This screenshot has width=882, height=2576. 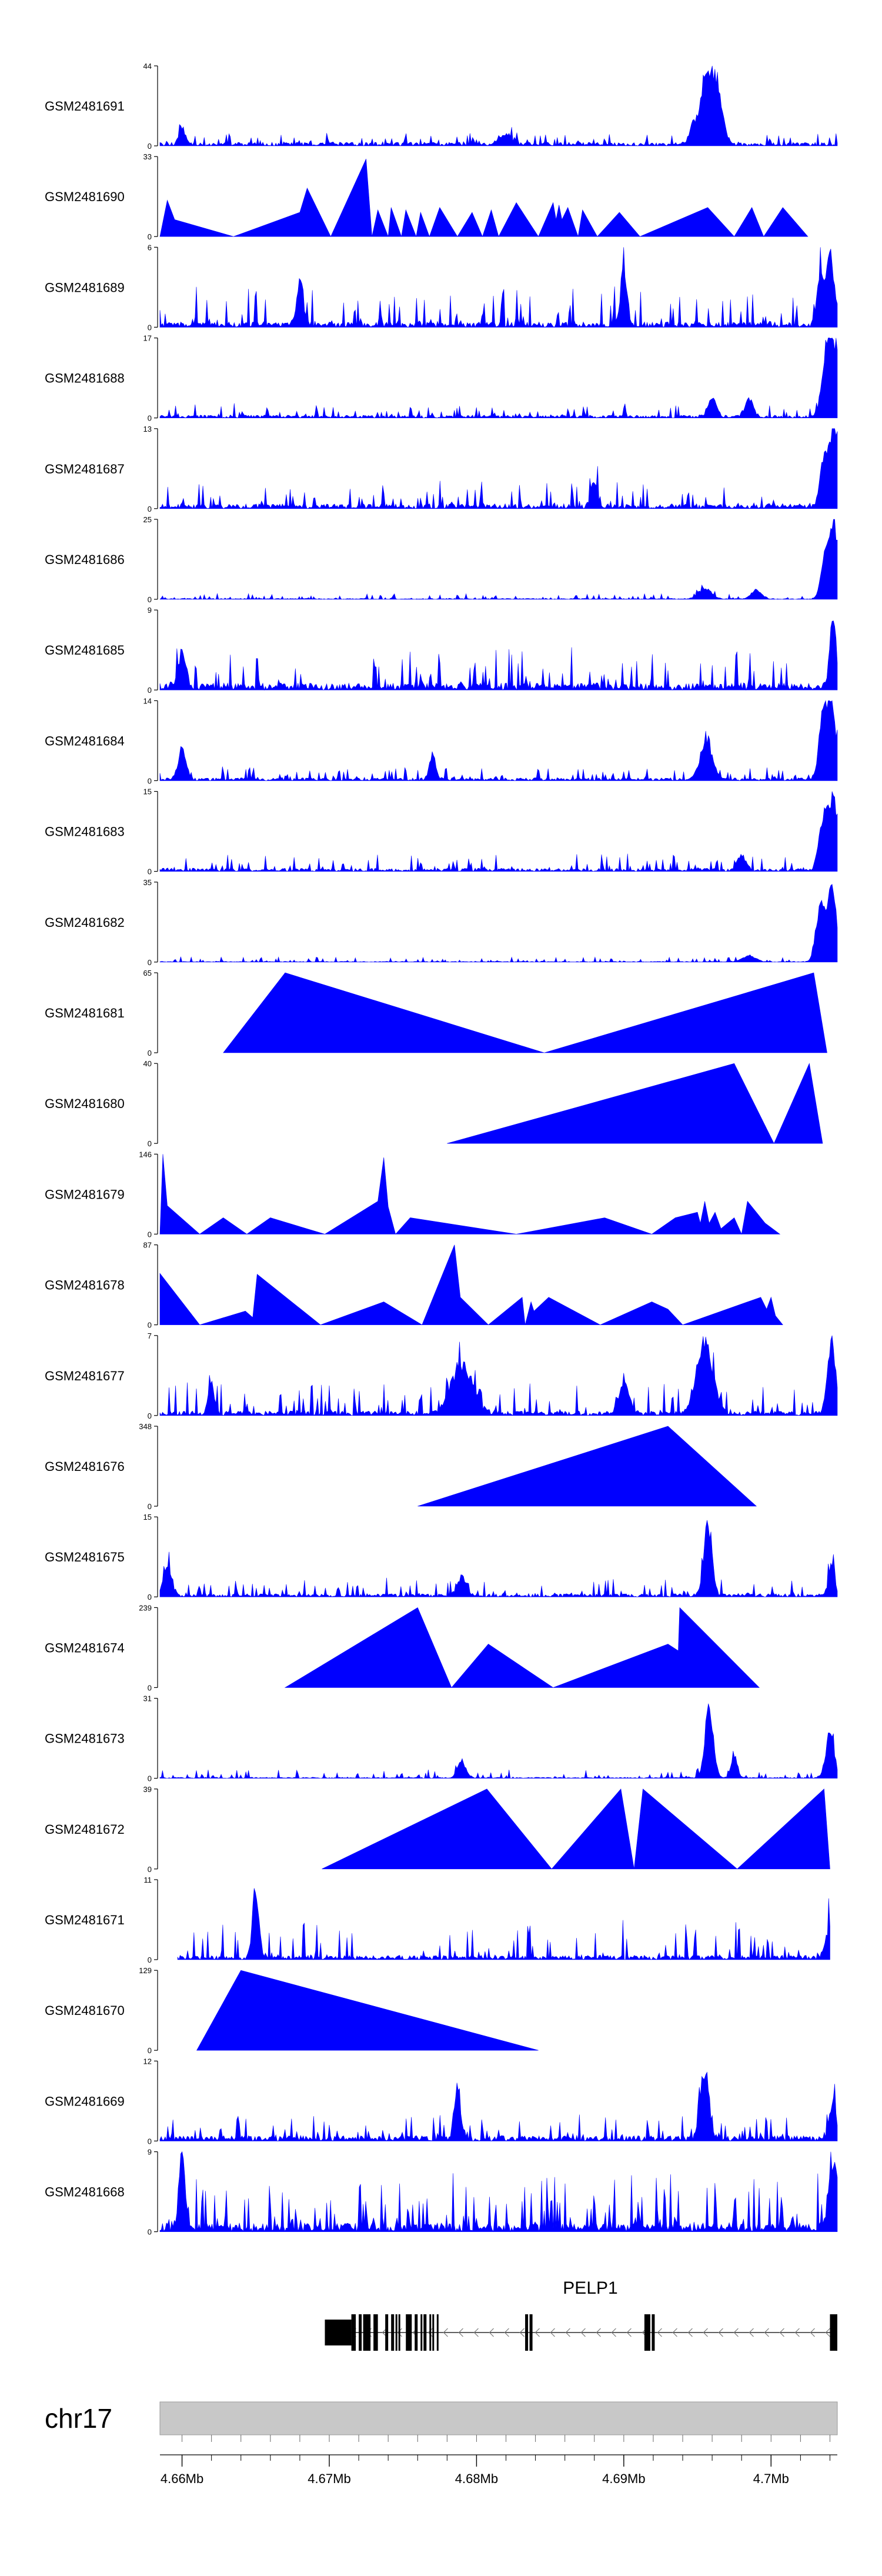 What do you see at coordinates (498, 2460) in the screenshot?
I see `genome-axis: 4.66Mb 4.67Mb 4.68Mb 4.69Mb 4.7Mb` at bounding box center [498, 2460].